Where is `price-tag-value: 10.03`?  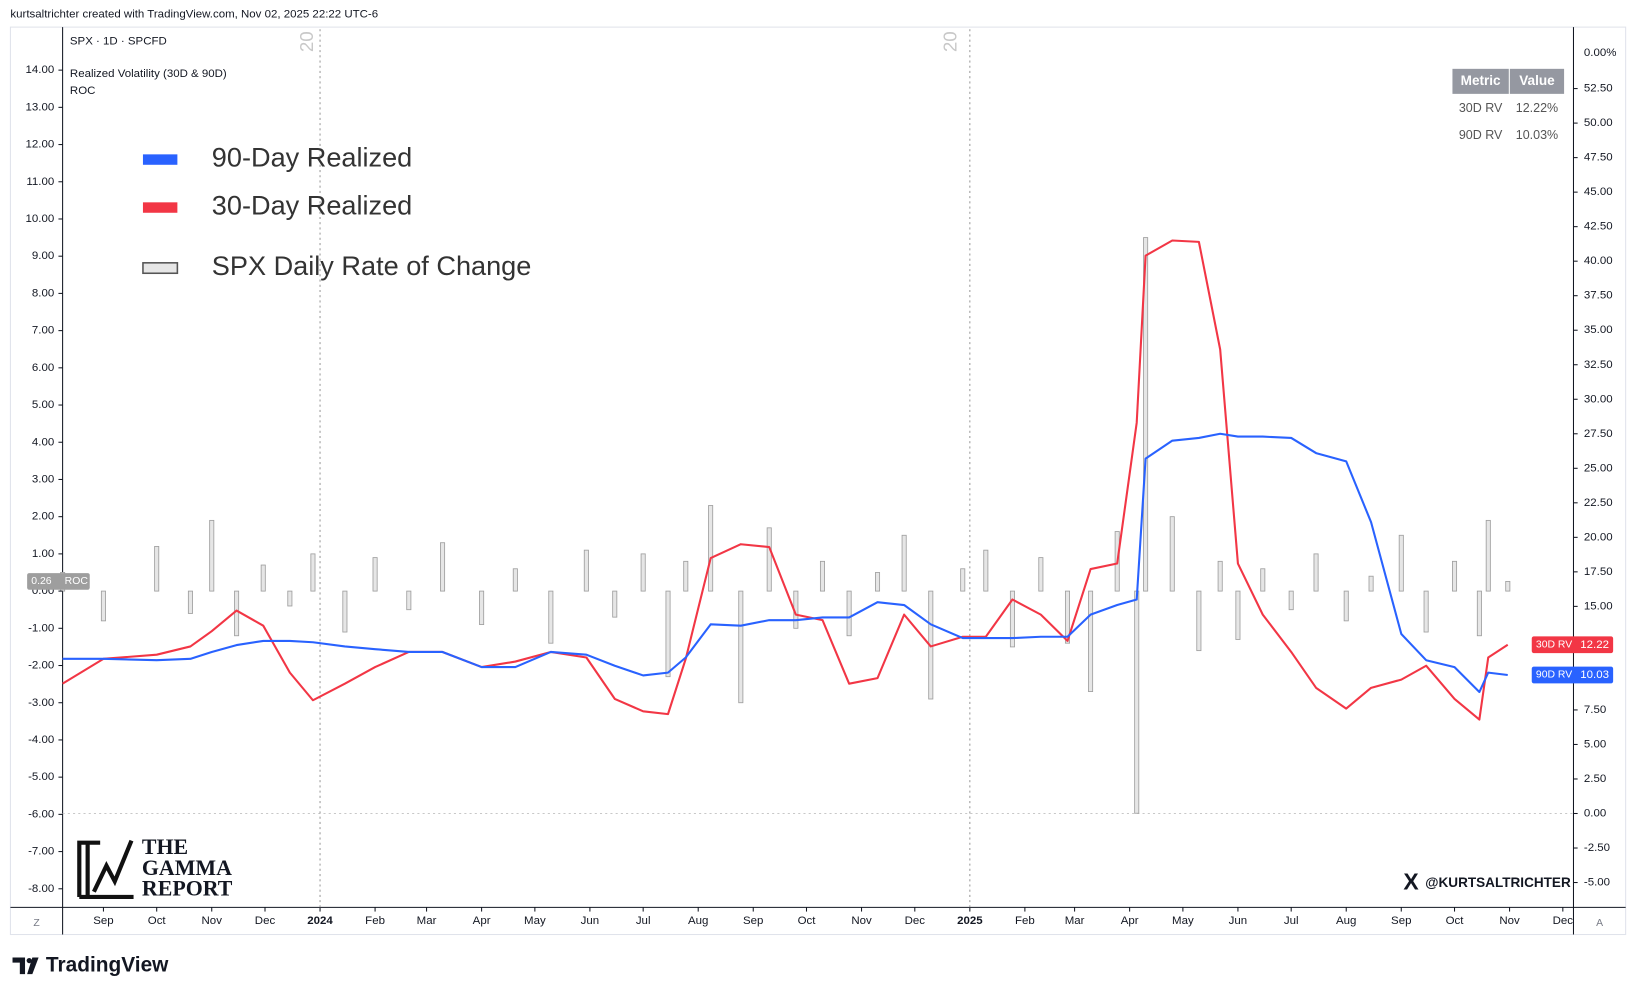 price-tag-value: 10.03 is located at coordinates (1594, 675).